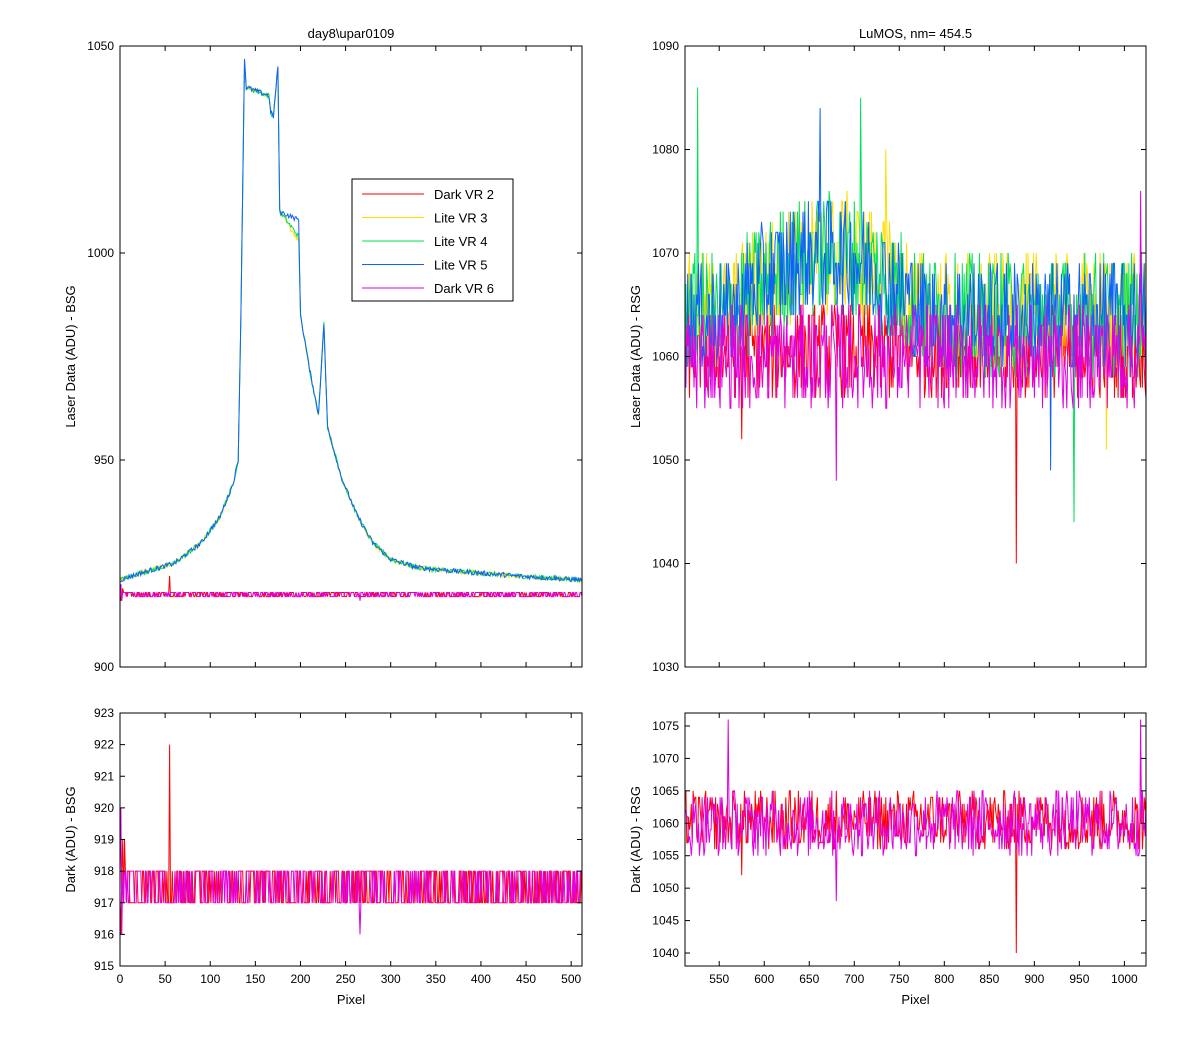 The height and width of the screenshot is (1050, 1200). I want to click on x-tick-label: 600, so click(764, 979).